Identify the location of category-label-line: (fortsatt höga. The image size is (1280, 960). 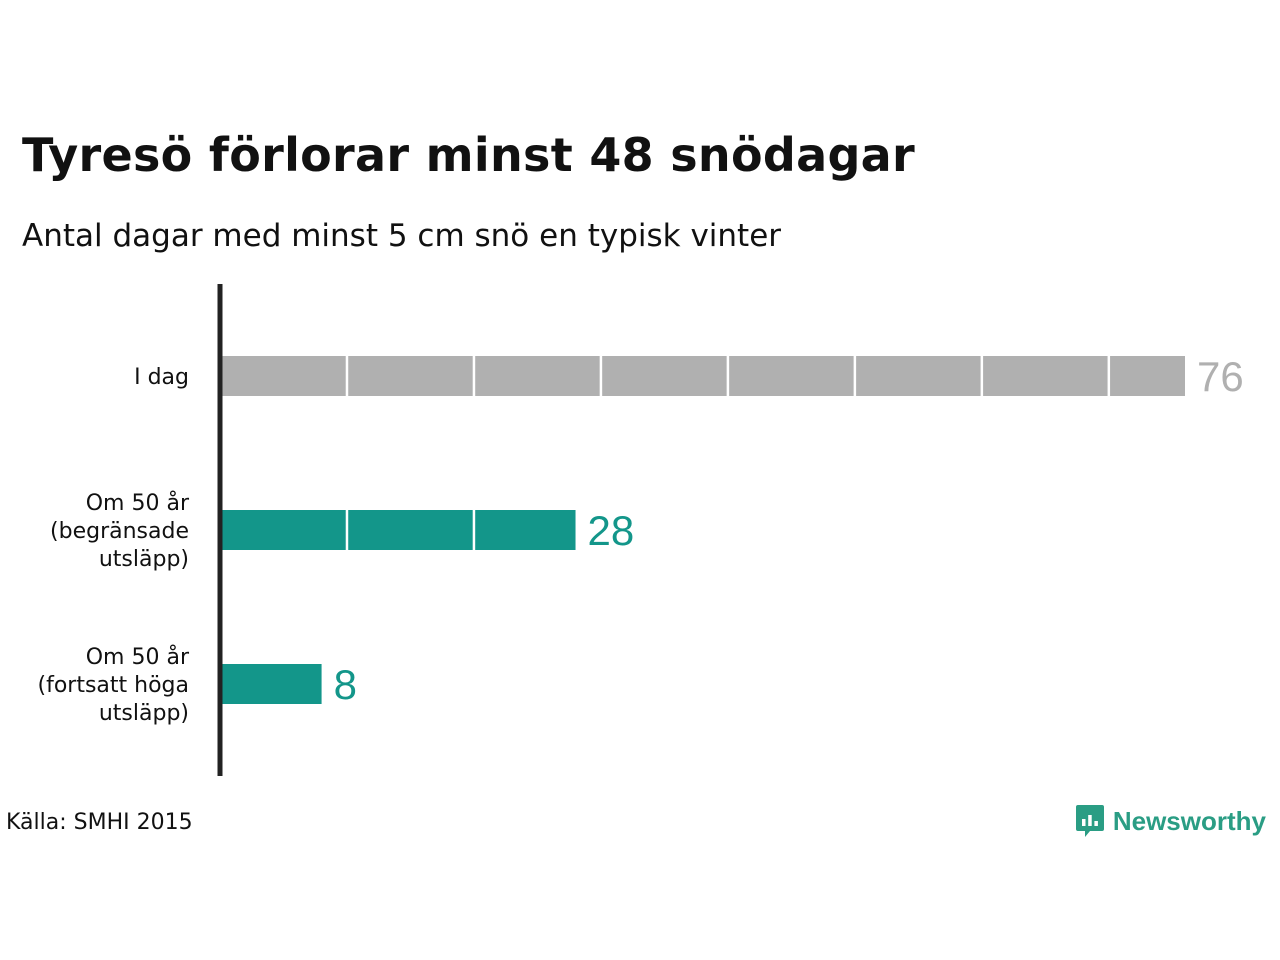
(114, 685).